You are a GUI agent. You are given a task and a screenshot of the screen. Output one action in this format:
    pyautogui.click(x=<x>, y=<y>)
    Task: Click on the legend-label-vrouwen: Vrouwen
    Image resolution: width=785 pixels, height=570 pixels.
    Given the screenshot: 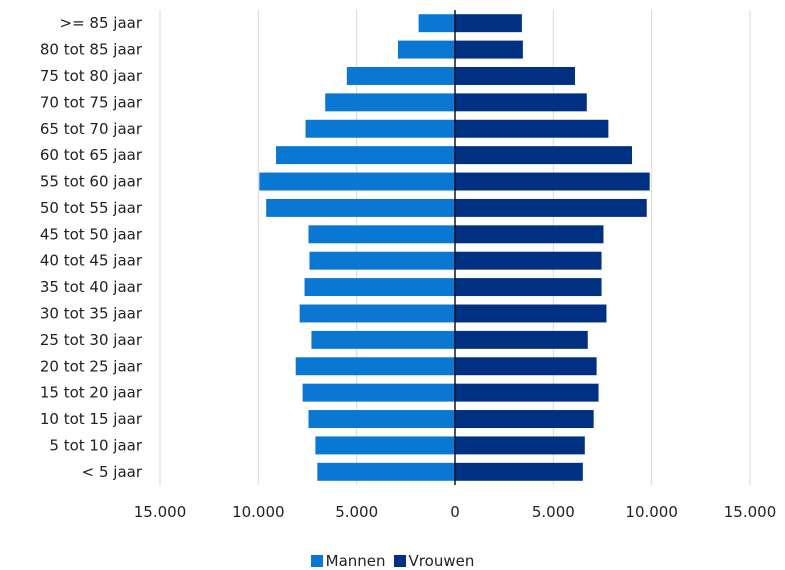 What is the action you would take?
    pyautogui.click(x=441, y=561)
    